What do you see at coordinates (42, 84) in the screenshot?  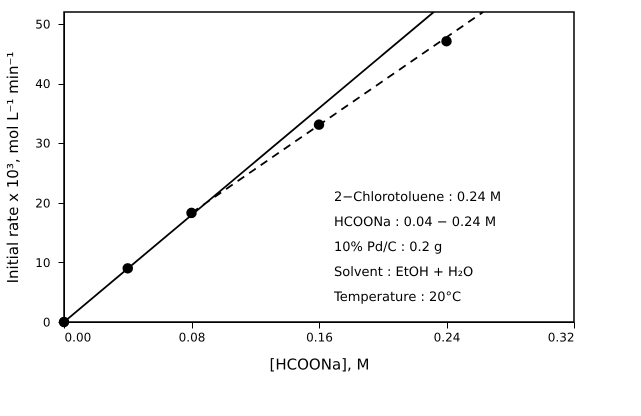 I see `y-tick-label: 40` at bounding box center [42, 84].